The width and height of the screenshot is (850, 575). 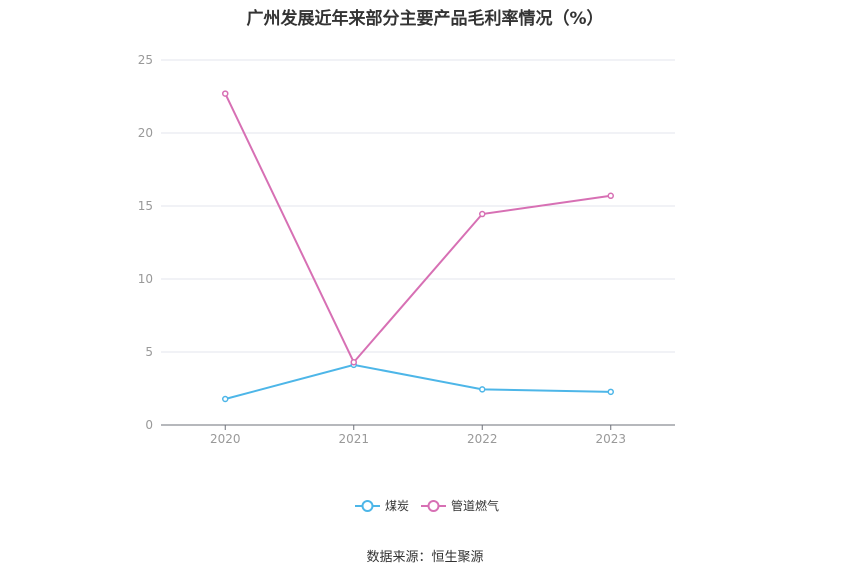 What do you see at coordinates (145, 60) in the screenshot?
I see `y-tick-label: 25` at bounding box center [145, 60].